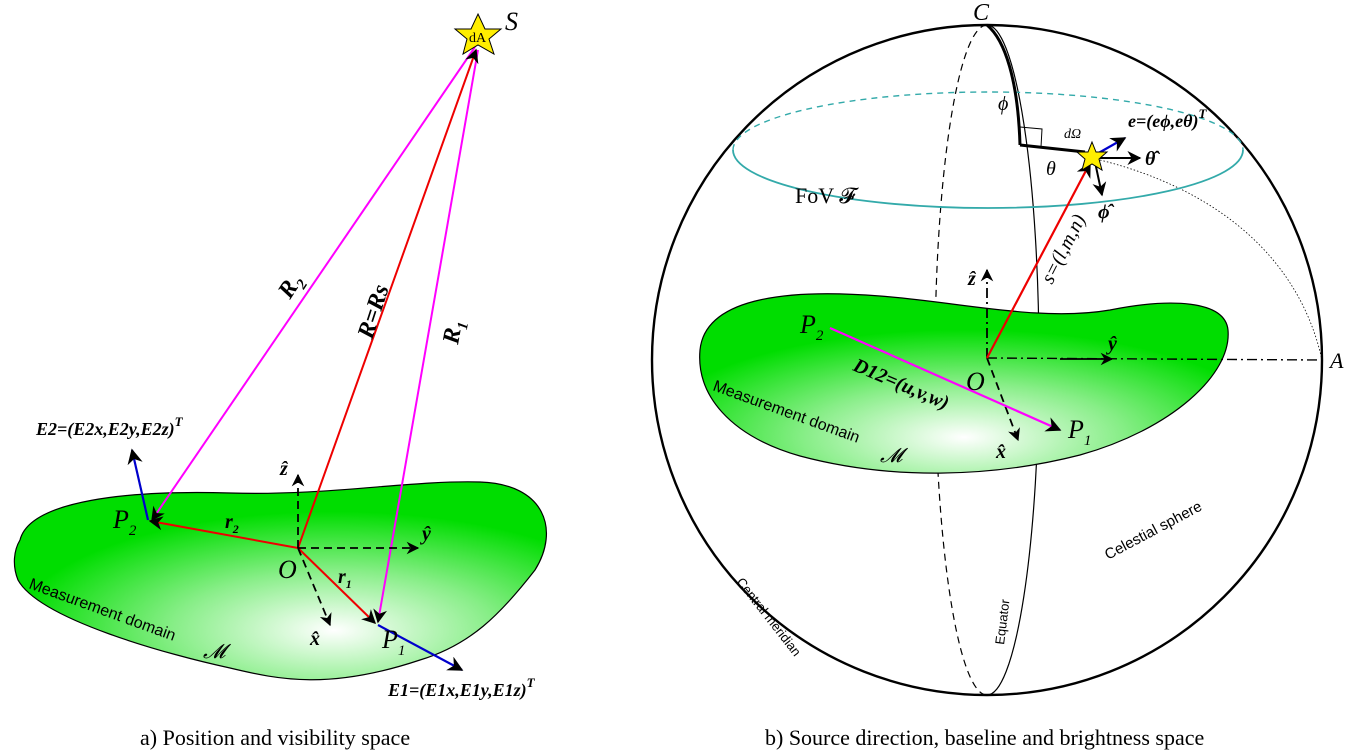 The width and height of the screenshot is (1356, 755). Describe the element at coordinates (374, 311) in the screenshot. I see `r-label: R=Rs` at that location.